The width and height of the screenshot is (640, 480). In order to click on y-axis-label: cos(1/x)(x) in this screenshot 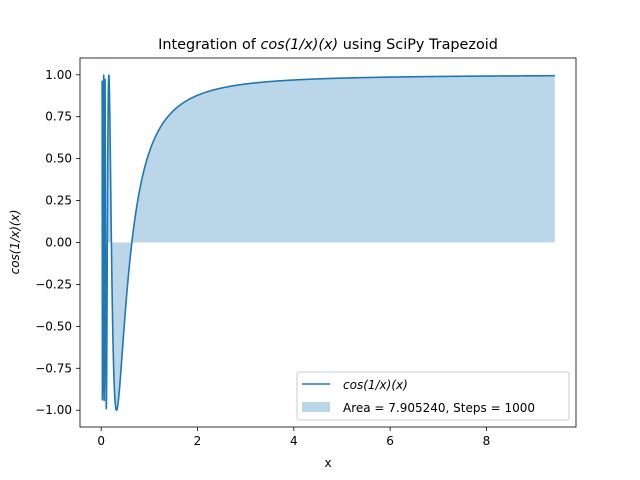, I will do `click(15, 242)`.